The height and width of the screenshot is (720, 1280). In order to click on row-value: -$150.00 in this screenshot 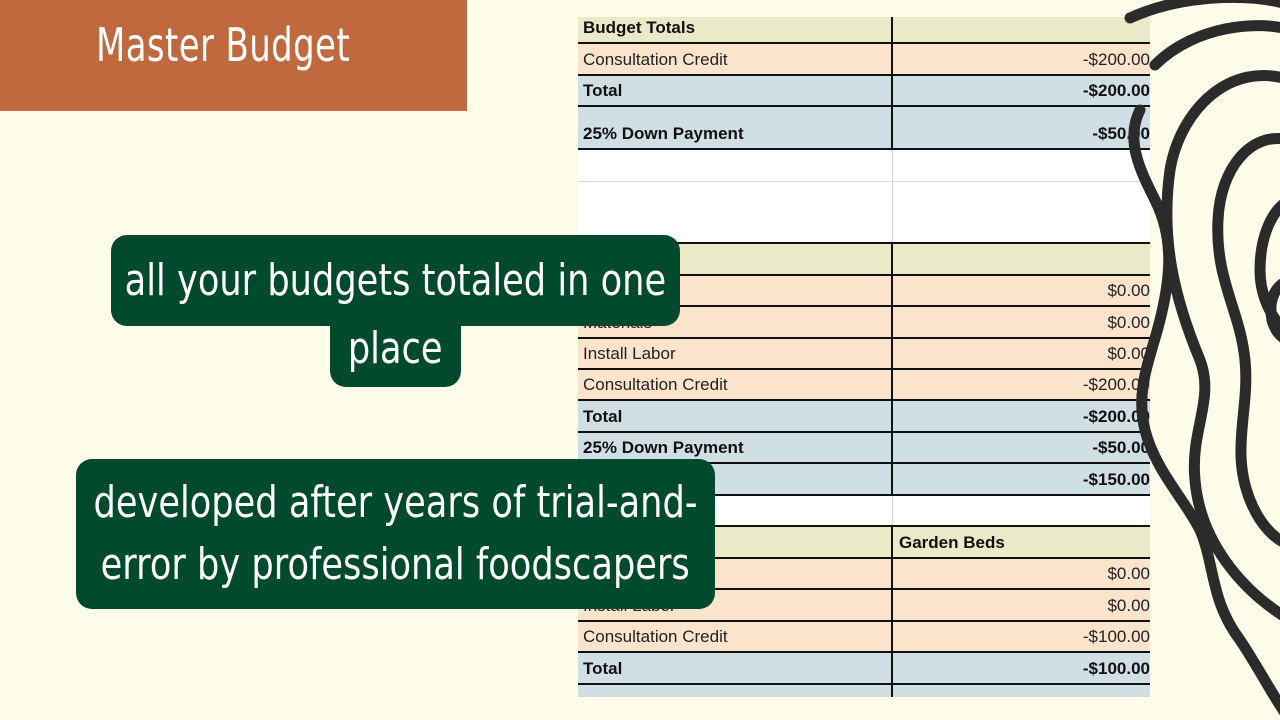, I will do `click(1116, 479)`.